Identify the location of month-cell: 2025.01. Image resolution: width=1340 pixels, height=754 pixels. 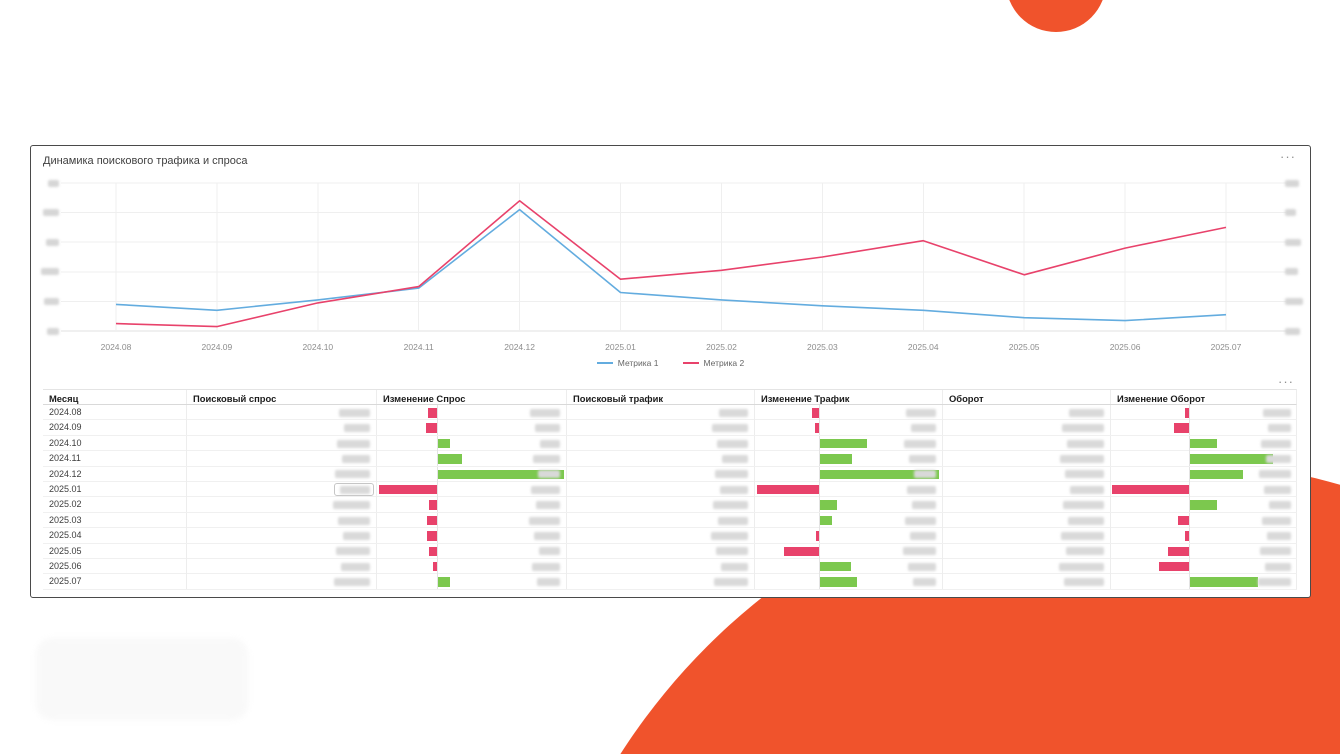
(65, 488).